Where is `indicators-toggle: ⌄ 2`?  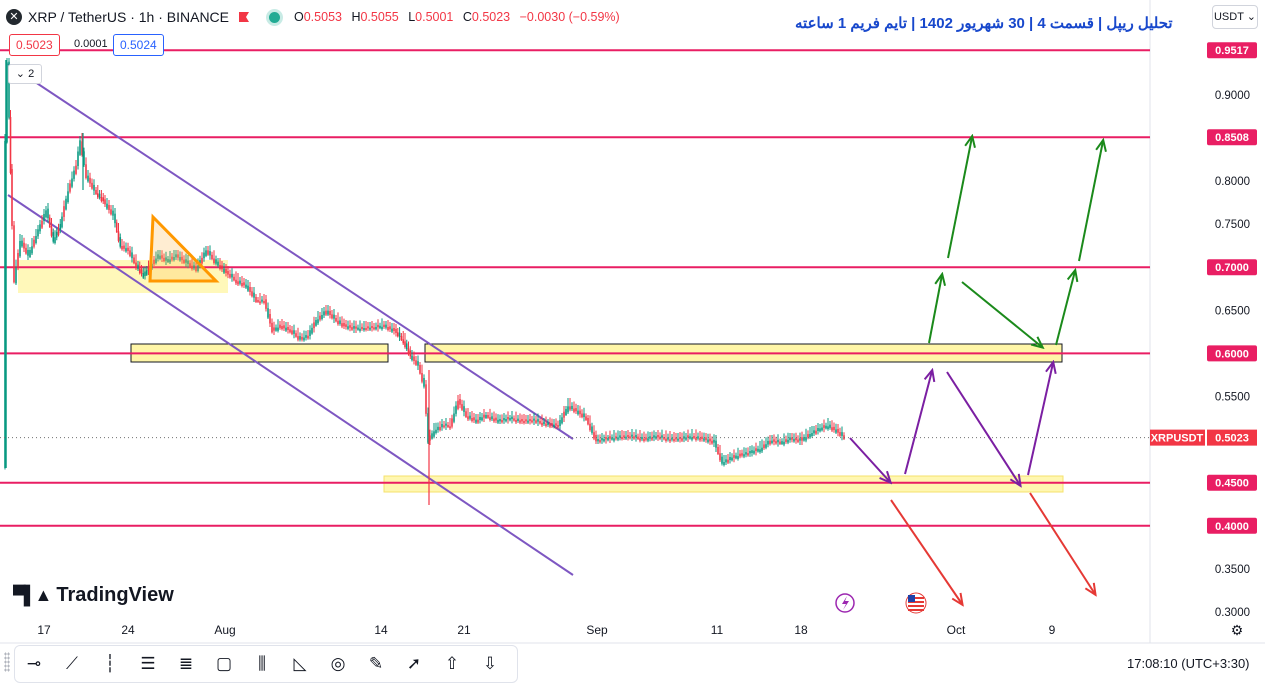 indicators-toggle: ⌄ 2 is located at coordinates (25, 74).